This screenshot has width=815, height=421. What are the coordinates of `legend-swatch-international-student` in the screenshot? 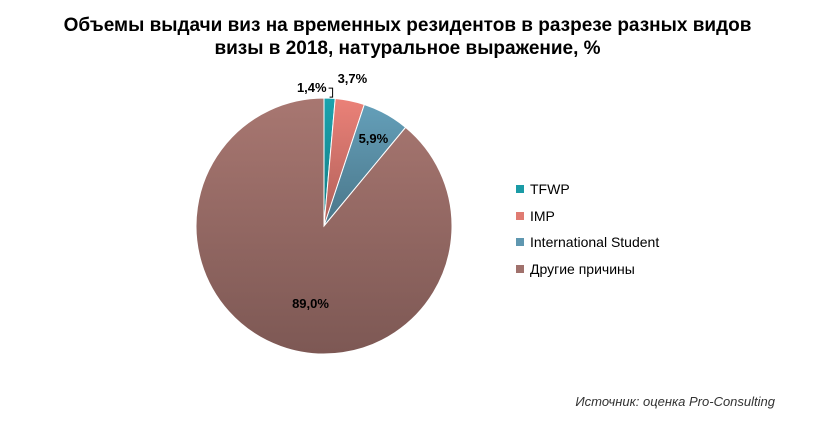 It's located at (520, 242).